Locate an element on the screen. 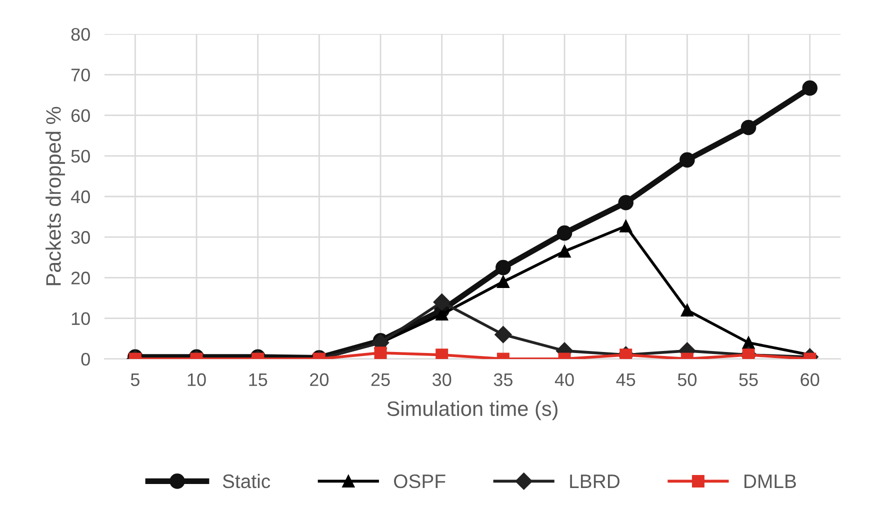 The image size is (871, 524). x-tick-label: 15 is located at coordinates (258, 379).